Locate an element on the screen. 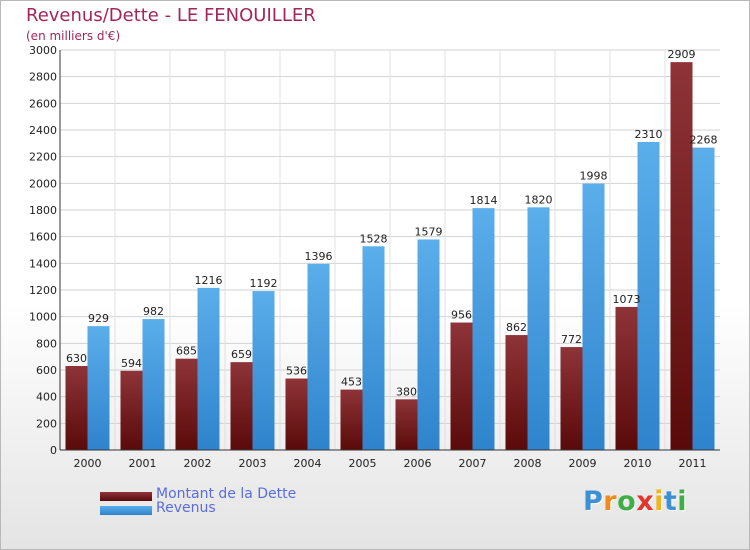  legend-swatch-dette is located at coordinates (126, 496).